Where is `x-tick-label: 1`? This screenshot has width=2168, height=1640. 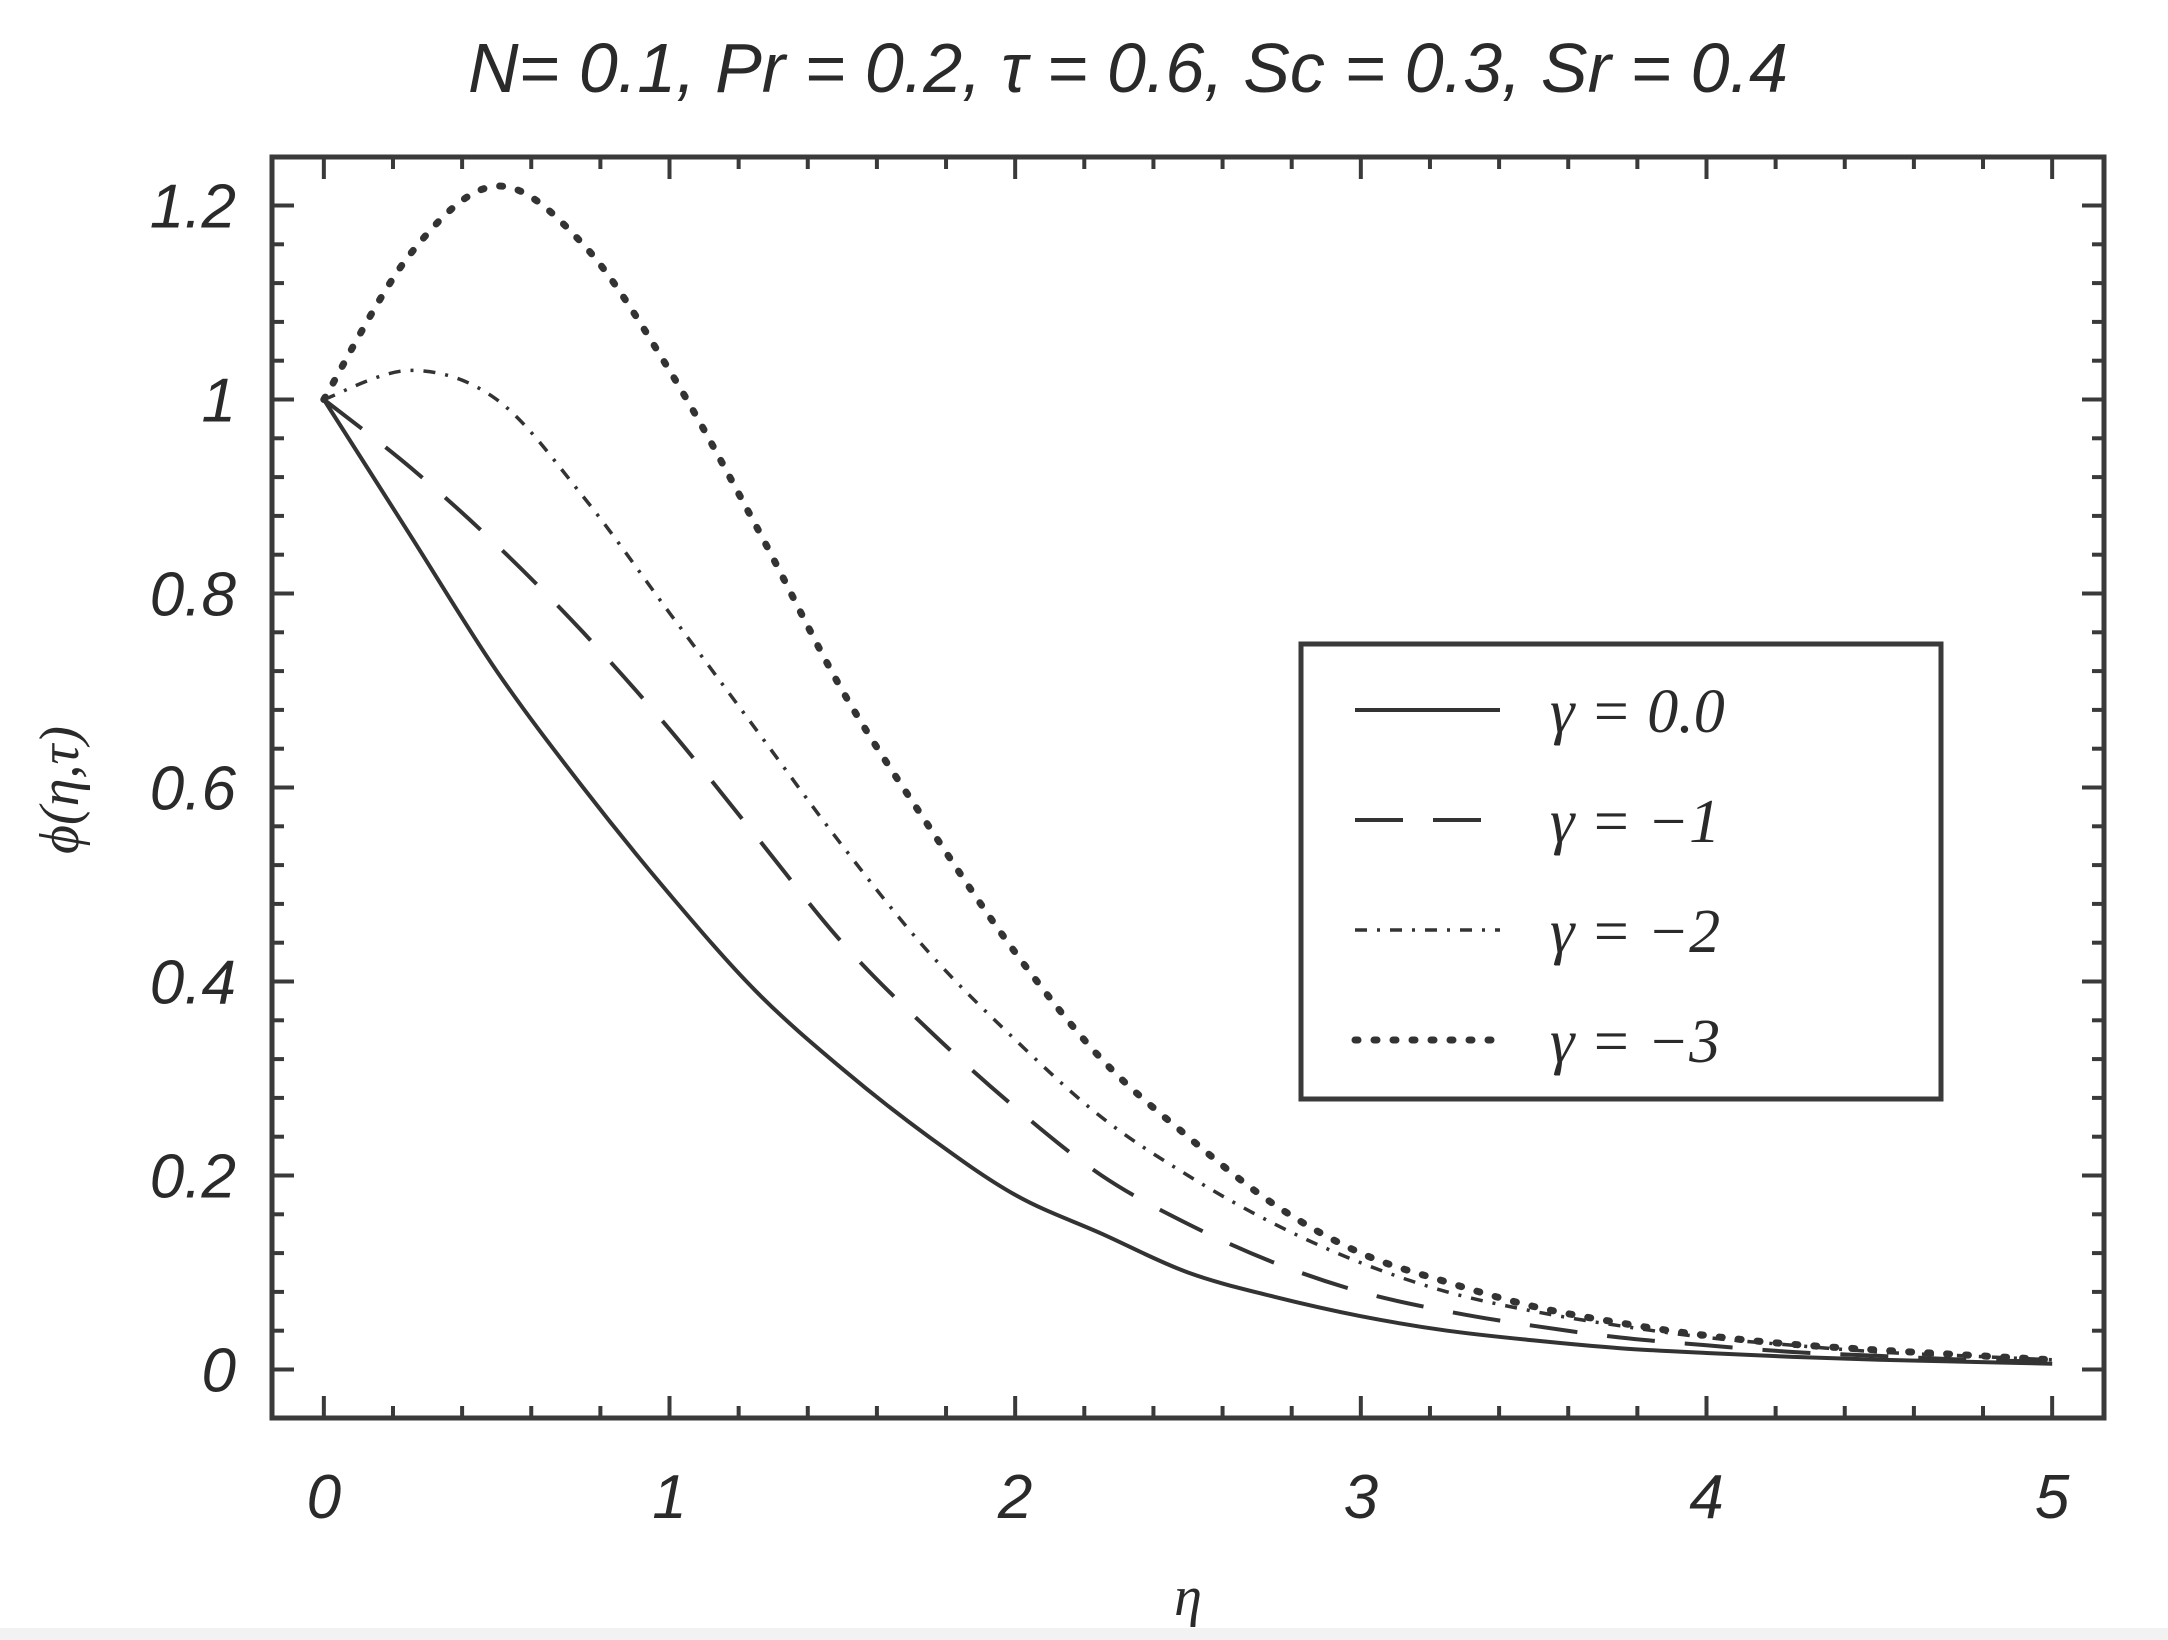
x-tick-label: 1 is located at coordinates (669, 1497).